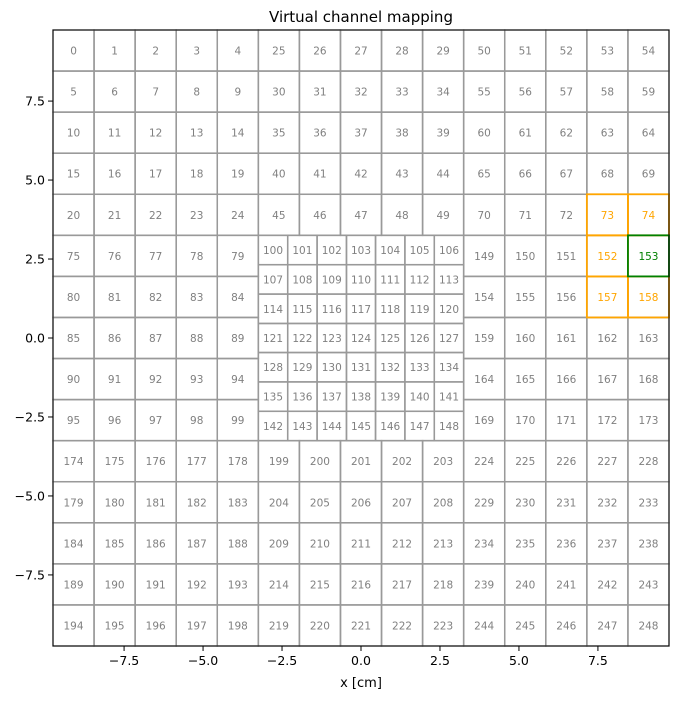 The image size is (679, 703). I want to click on channel-label-196: 196, so click(156, 626).